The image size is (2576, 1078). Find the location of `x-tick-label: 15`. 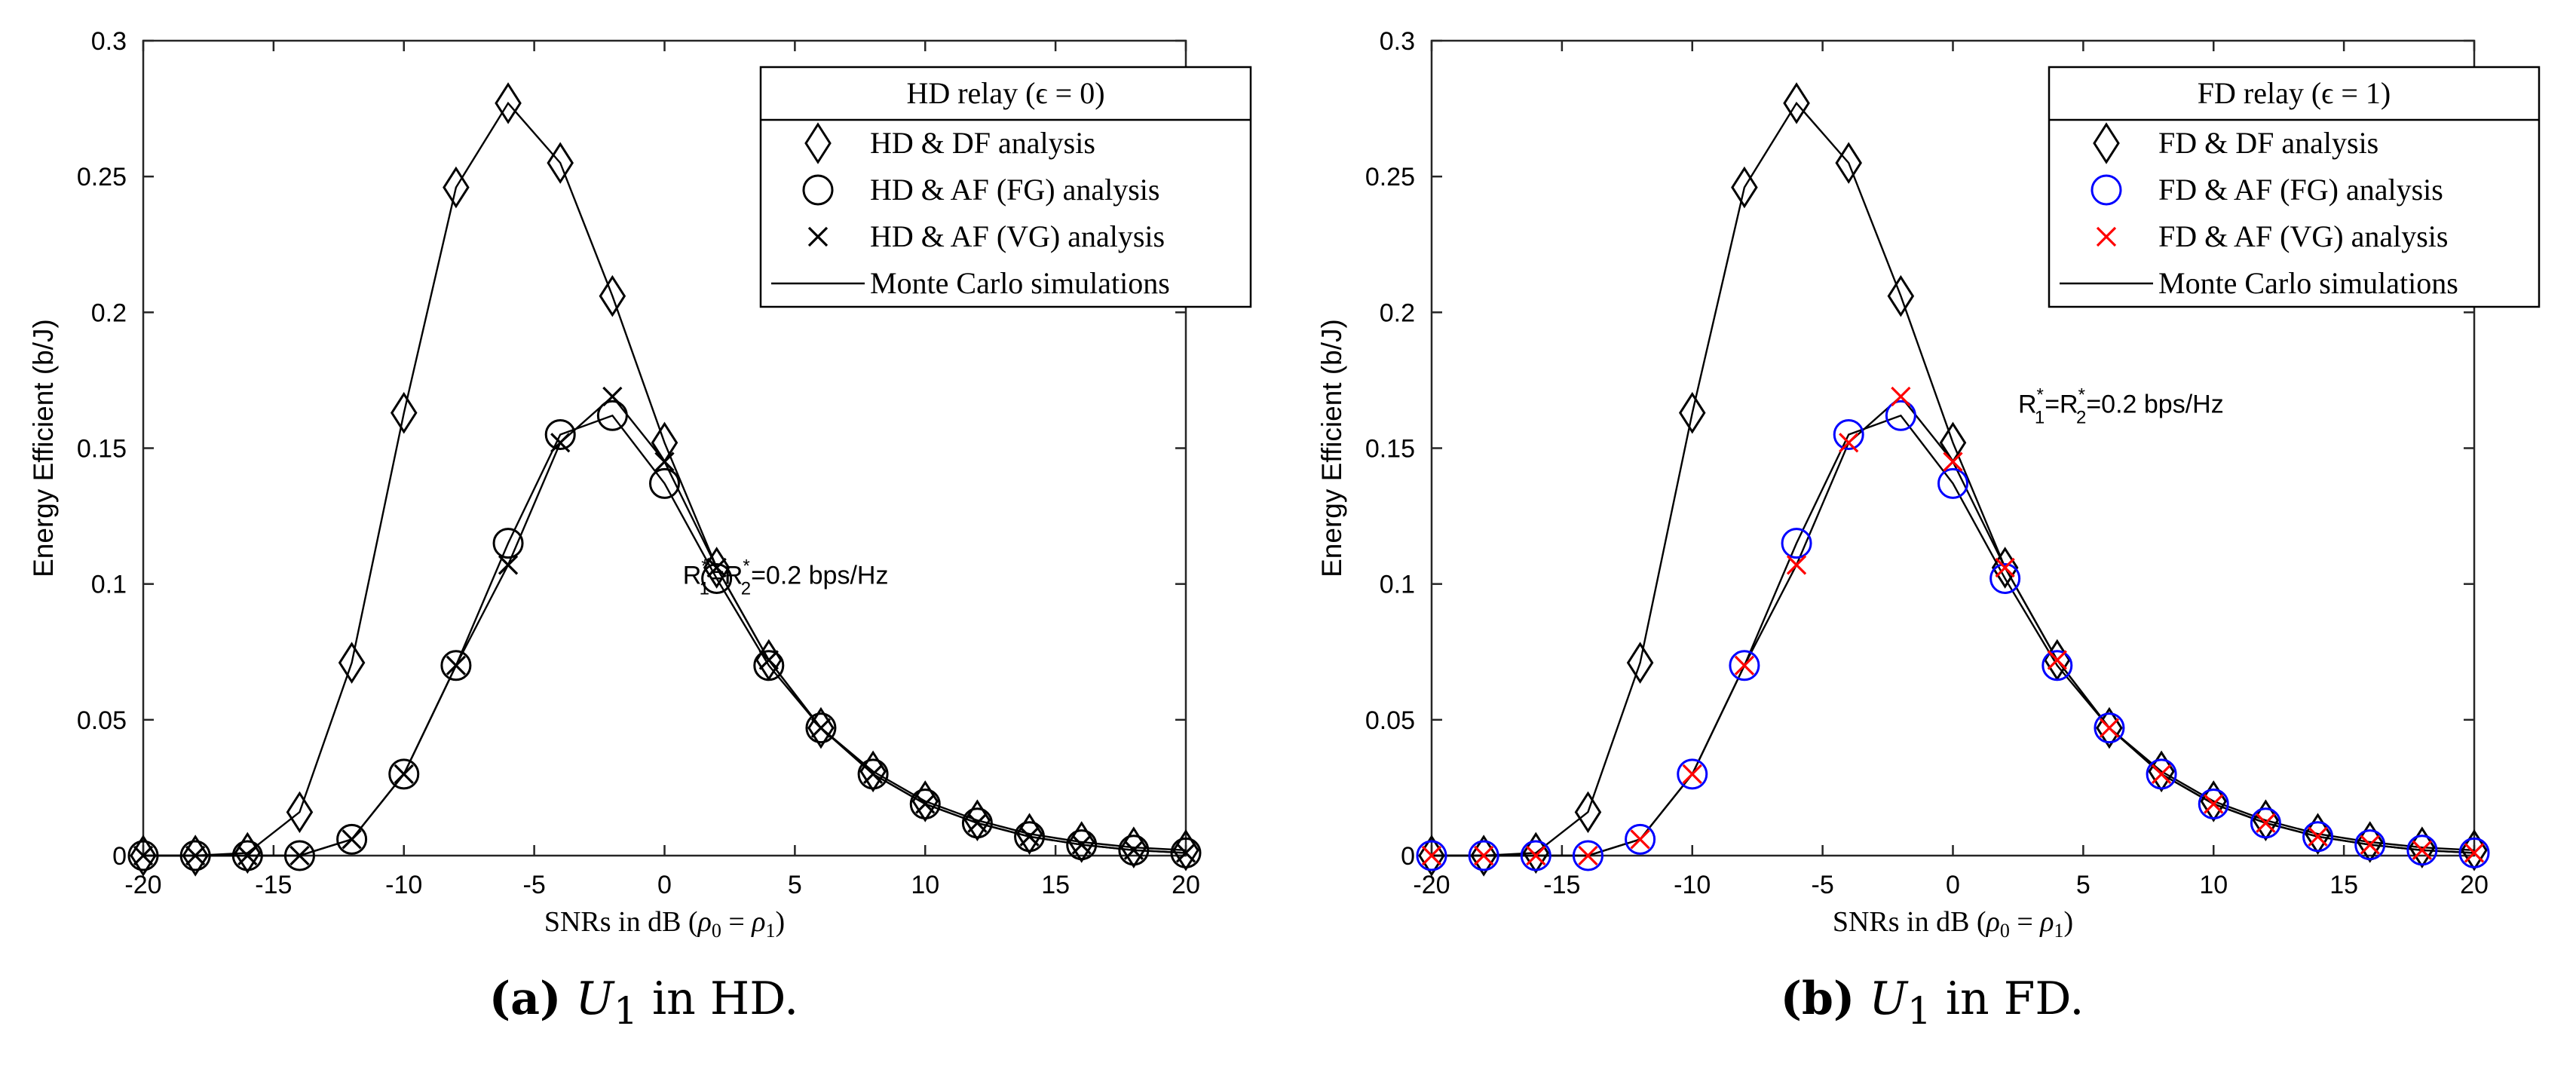

x-tick-label: 15 is located at coordinates (1055, 885).